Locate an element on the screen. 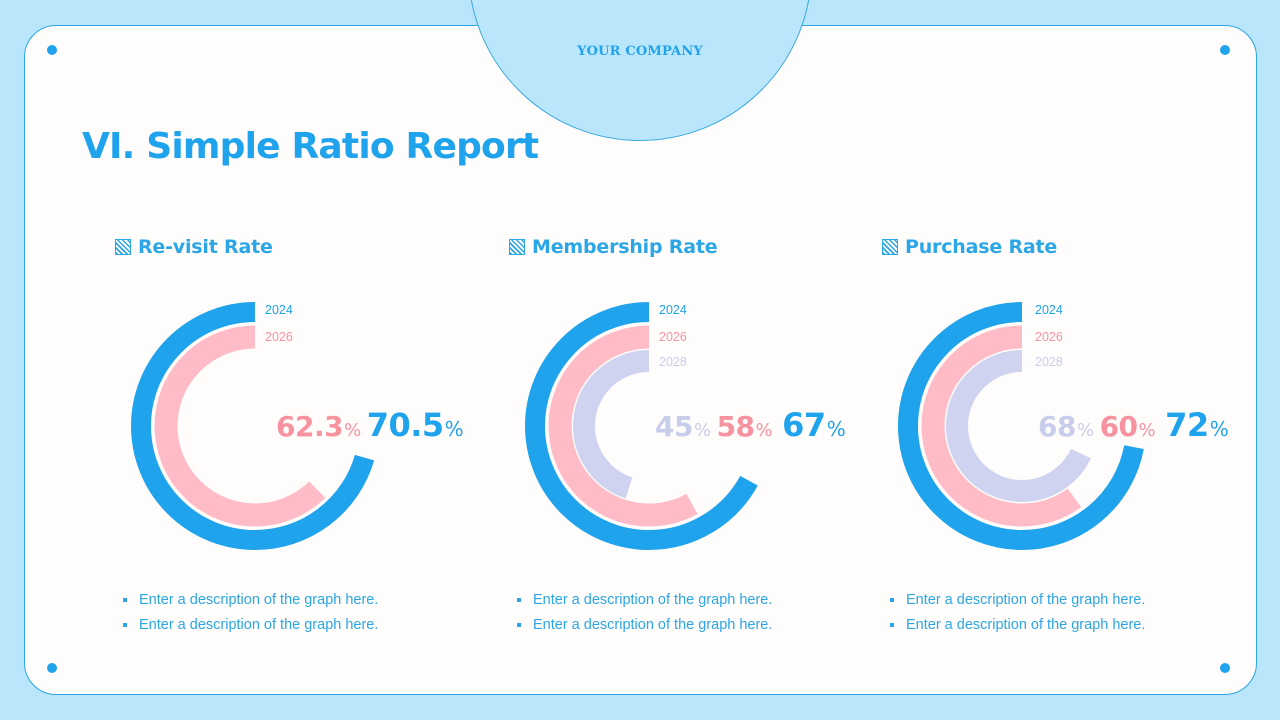 Image resolution: width=1280 pixels, height=720 pixels. section-heading: Purchase Rate is located at coordinates (969, 247).